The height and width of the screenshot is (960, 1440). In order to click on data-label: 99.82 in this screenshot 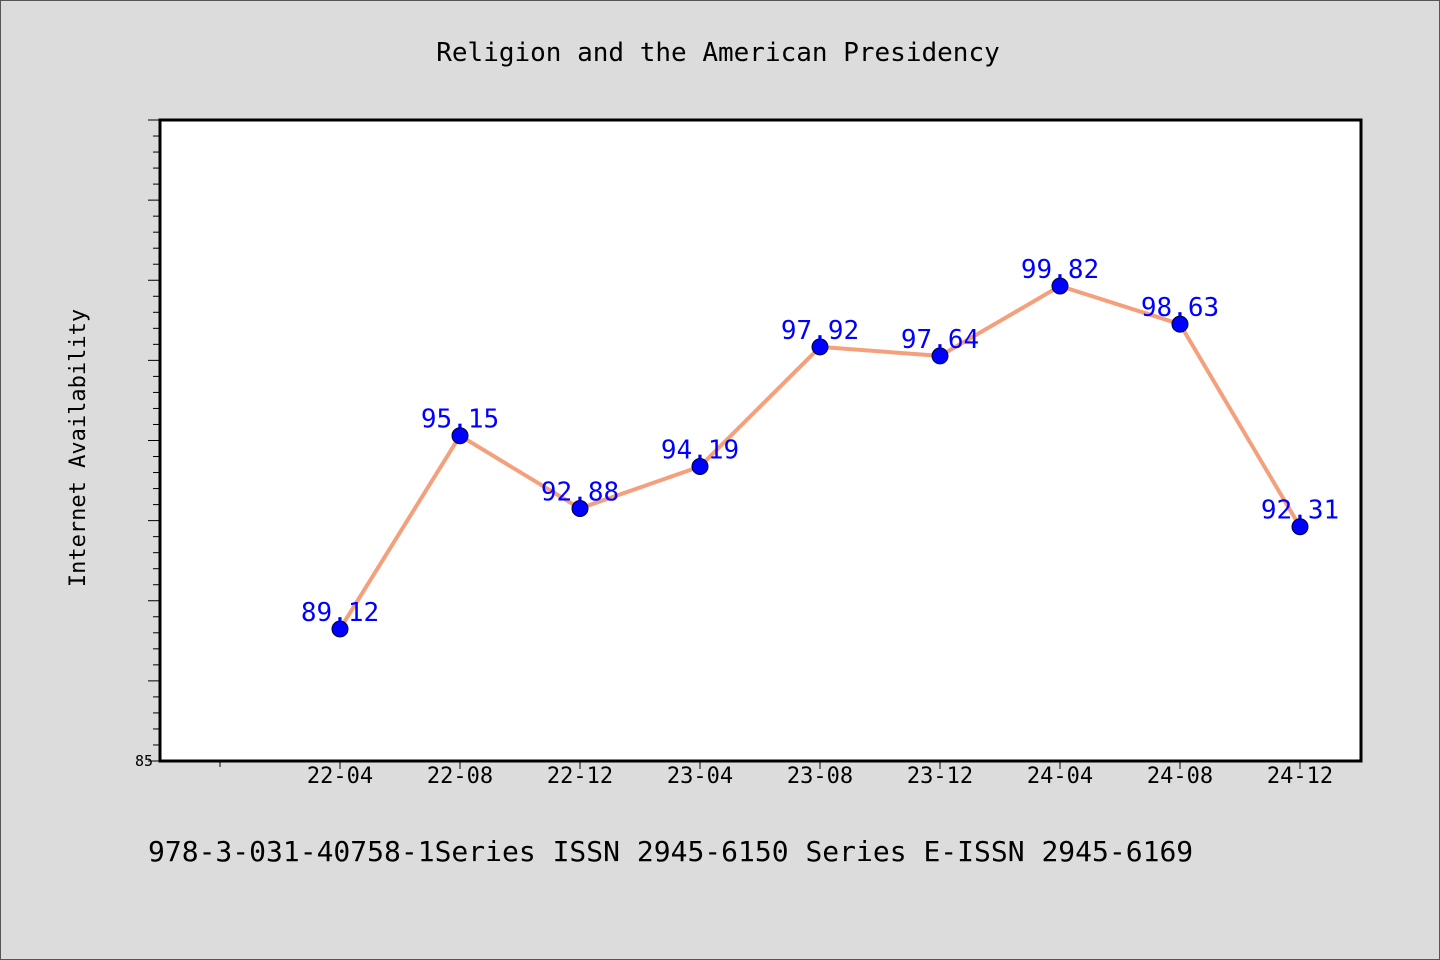, I will do `click(1060, 270)`.